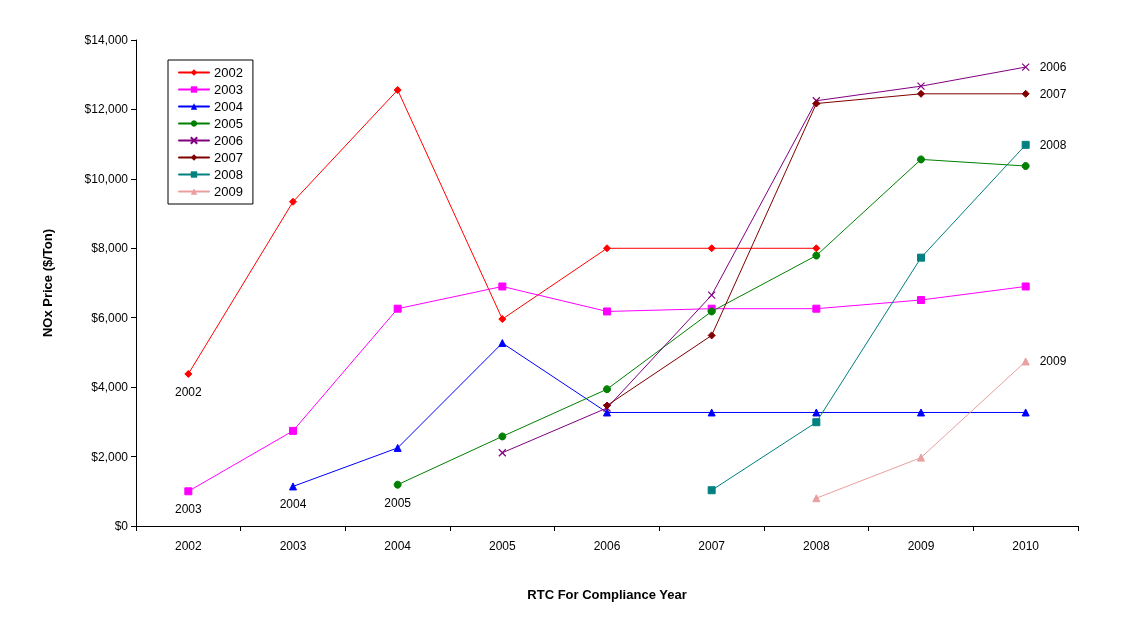  I want to click on legend-label: 2006, so click(228, 140).